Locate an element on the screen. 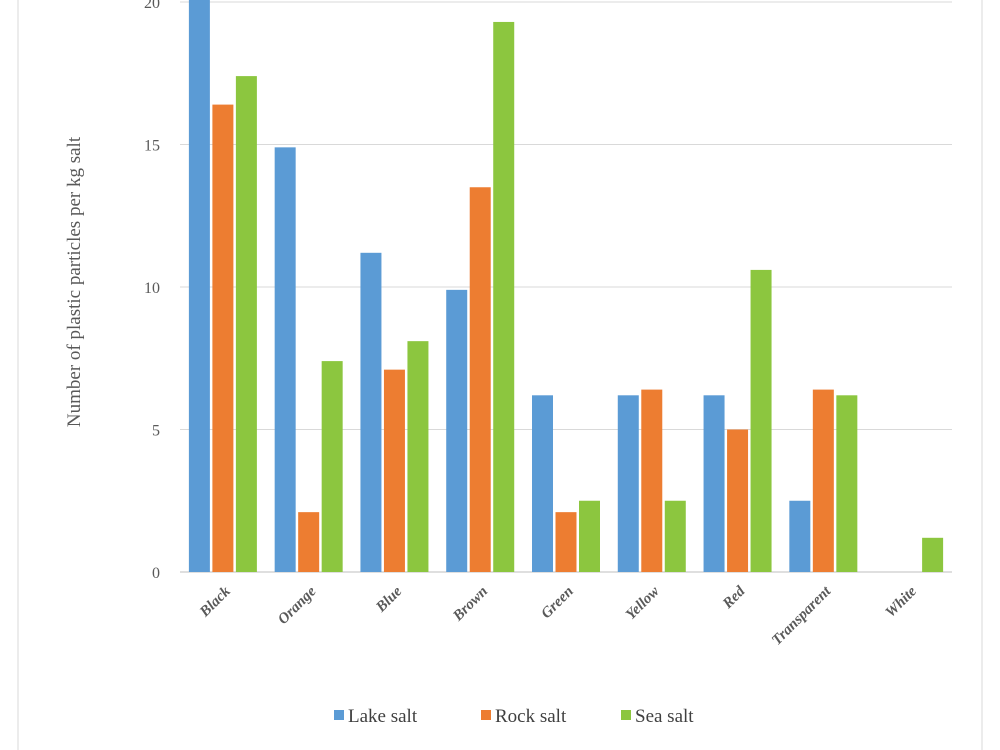  bar-sea-salt-blue is located at coordinates (418, 456).